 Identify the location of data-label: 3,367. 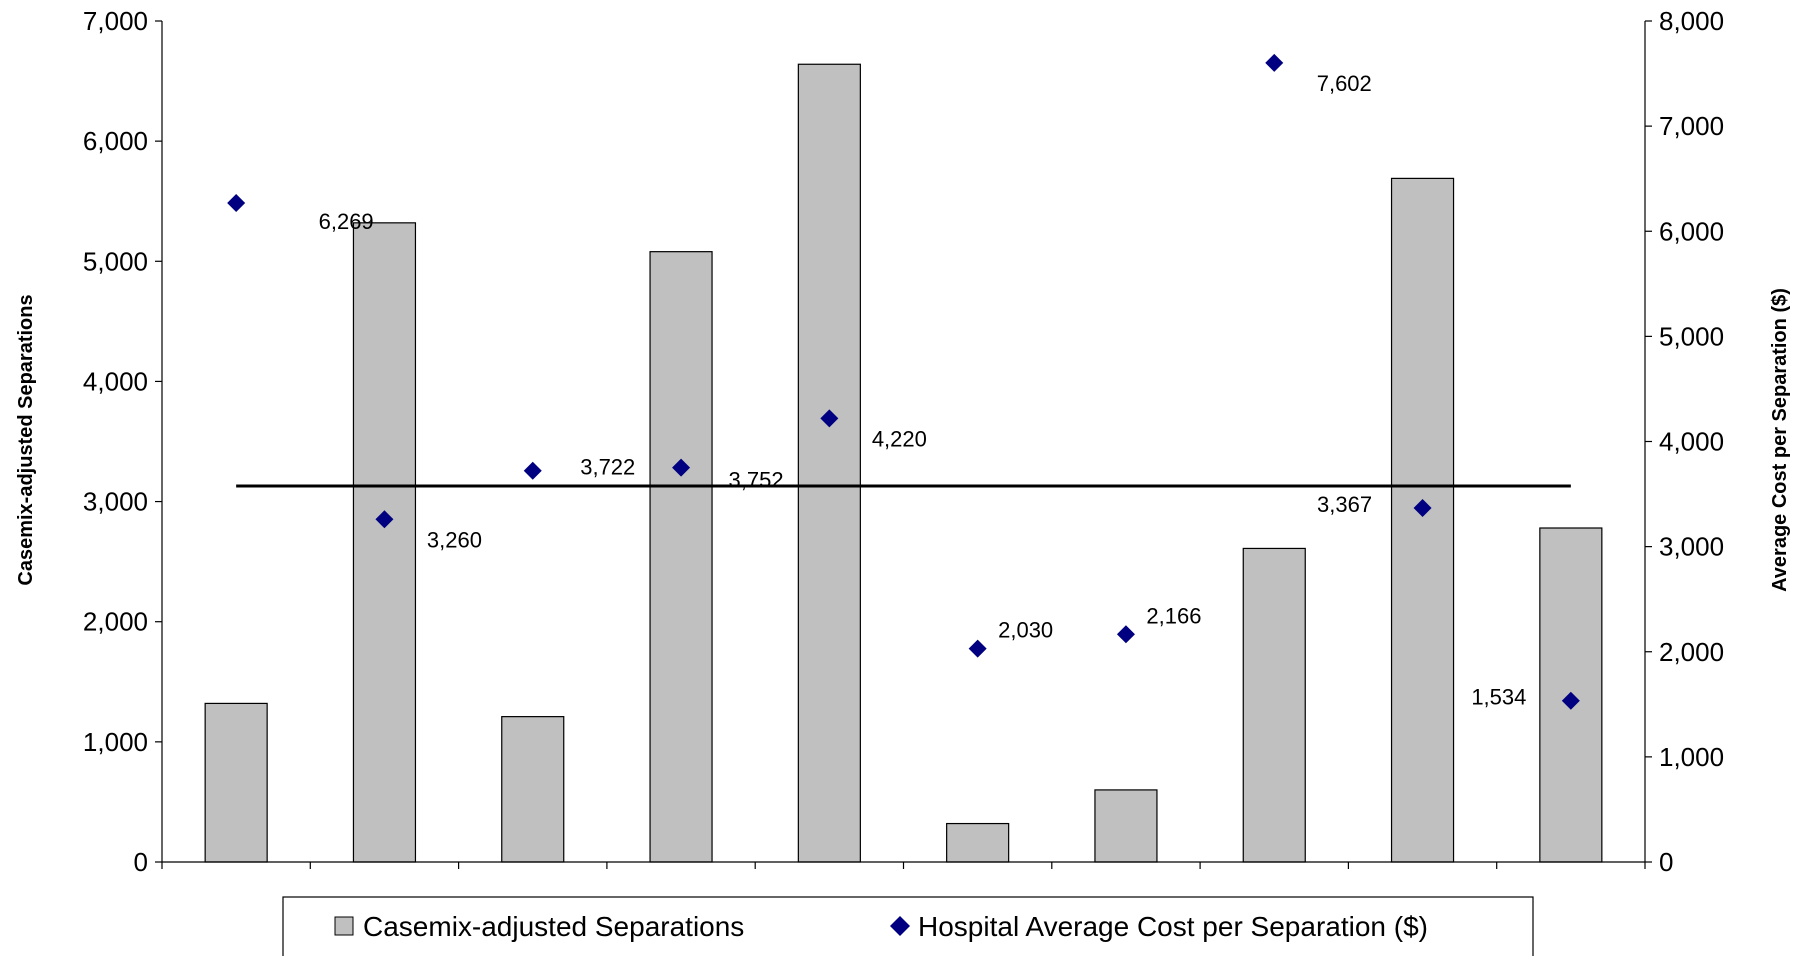
(1344, 504).